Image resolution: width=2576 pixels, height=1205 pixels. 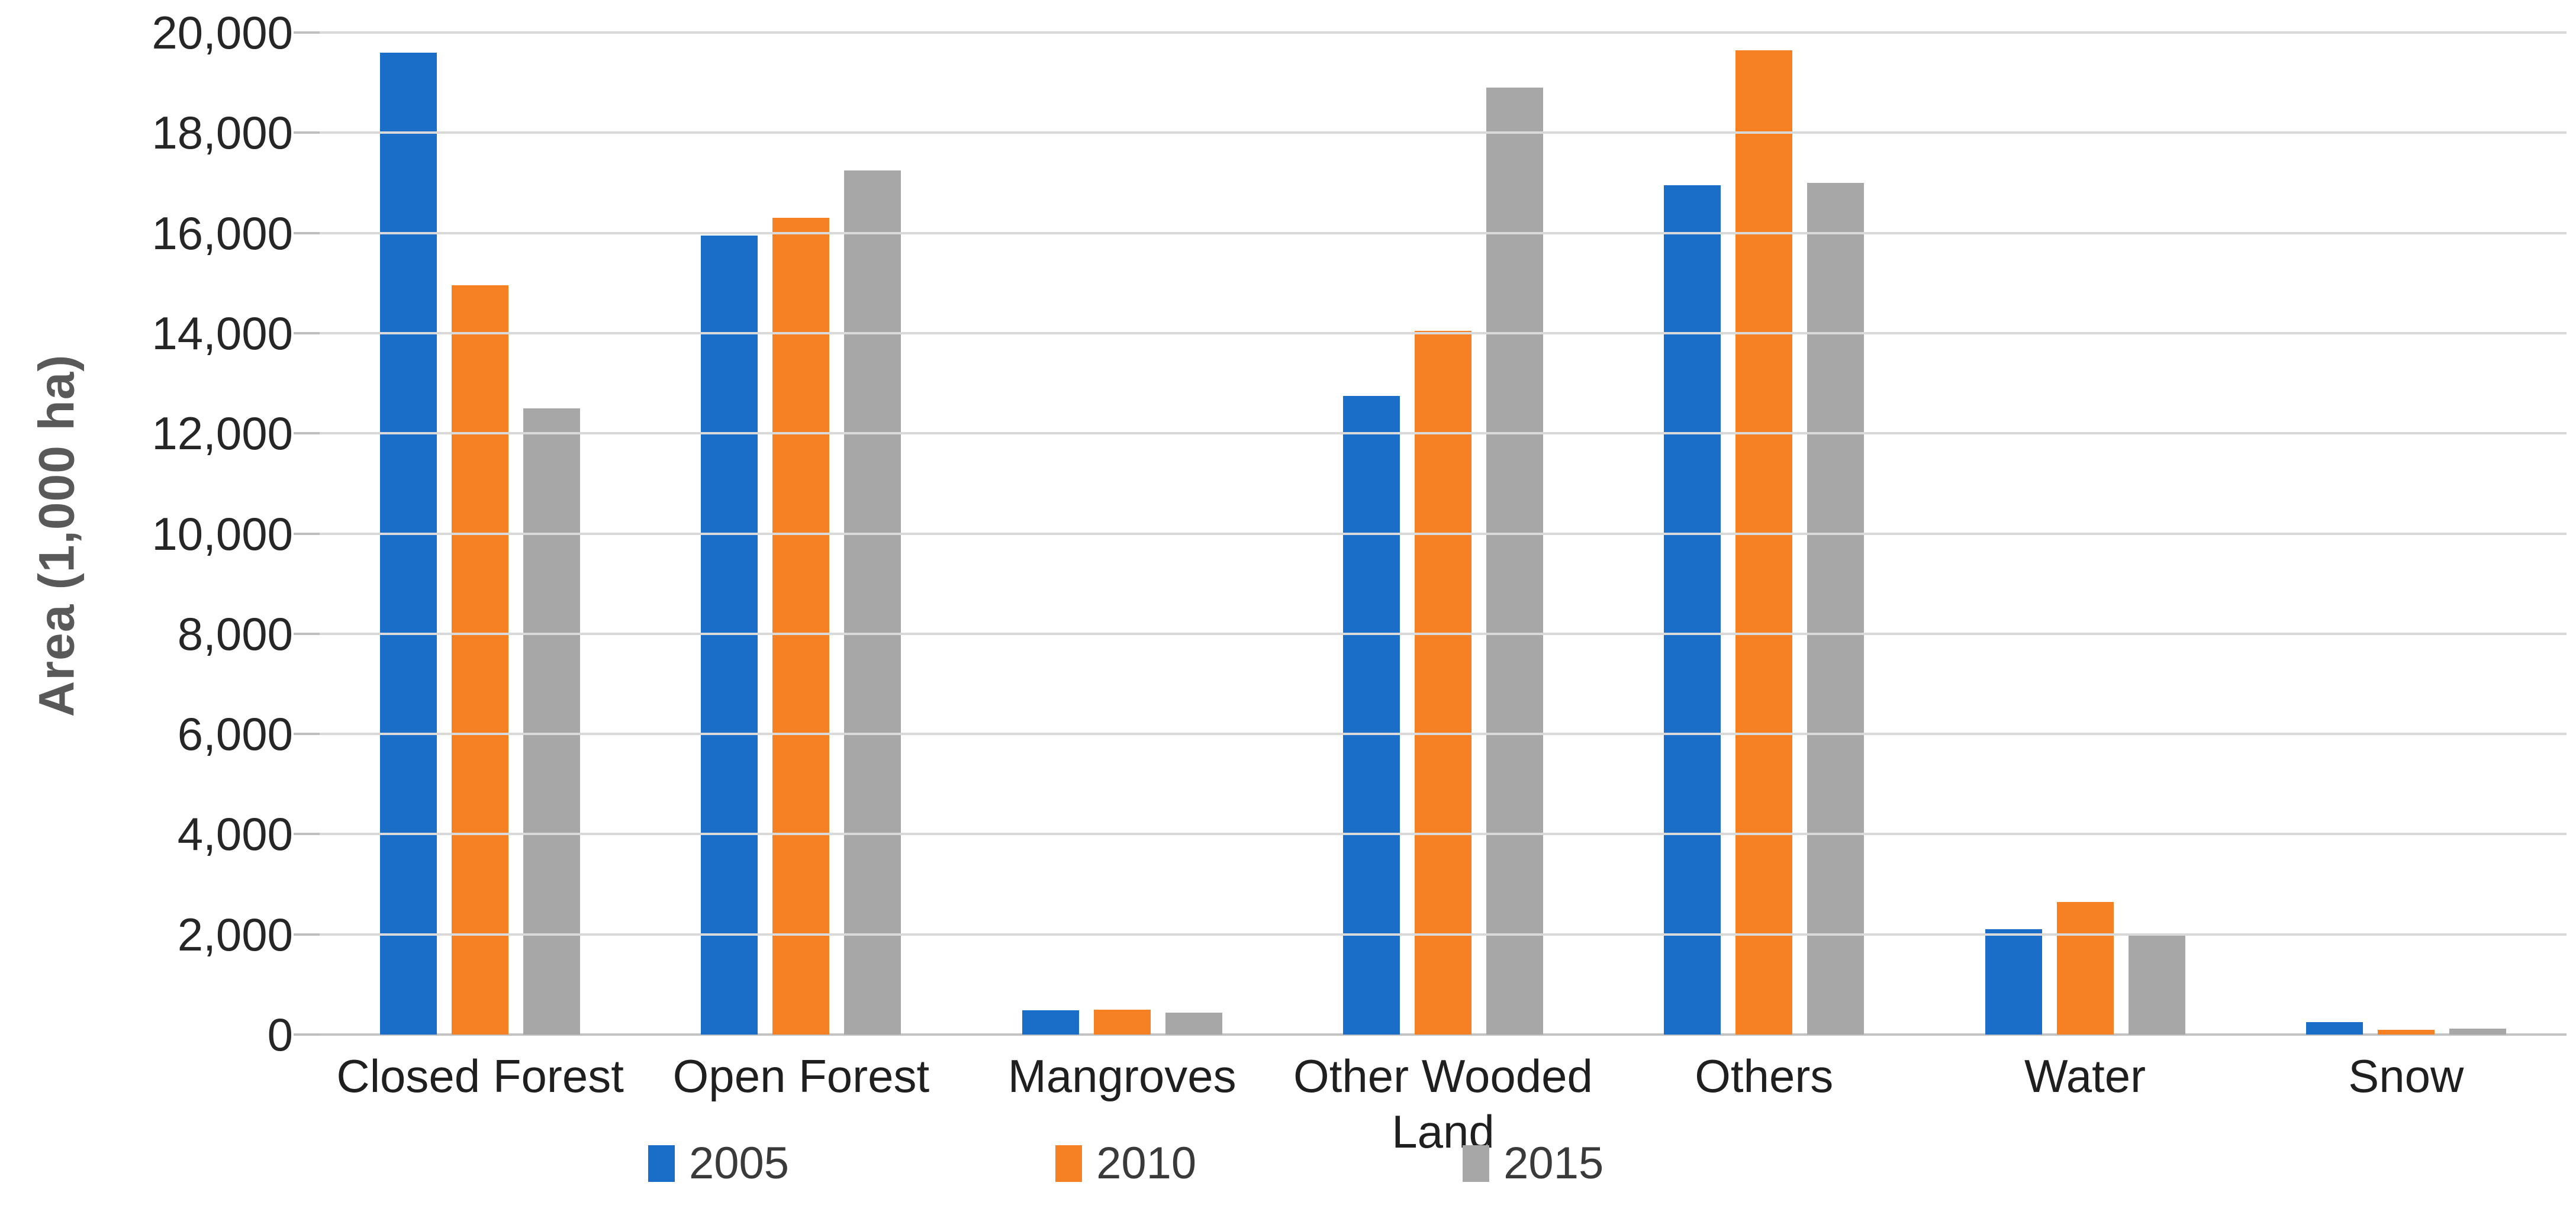 I want to click on legend-item-2015: 2015, so click(x=1533, y=1163).